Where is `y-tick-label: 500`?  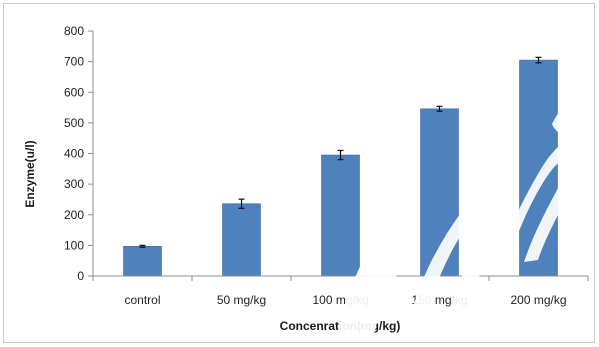 y-tick-label: 500 is located at coordinates (74, 123).